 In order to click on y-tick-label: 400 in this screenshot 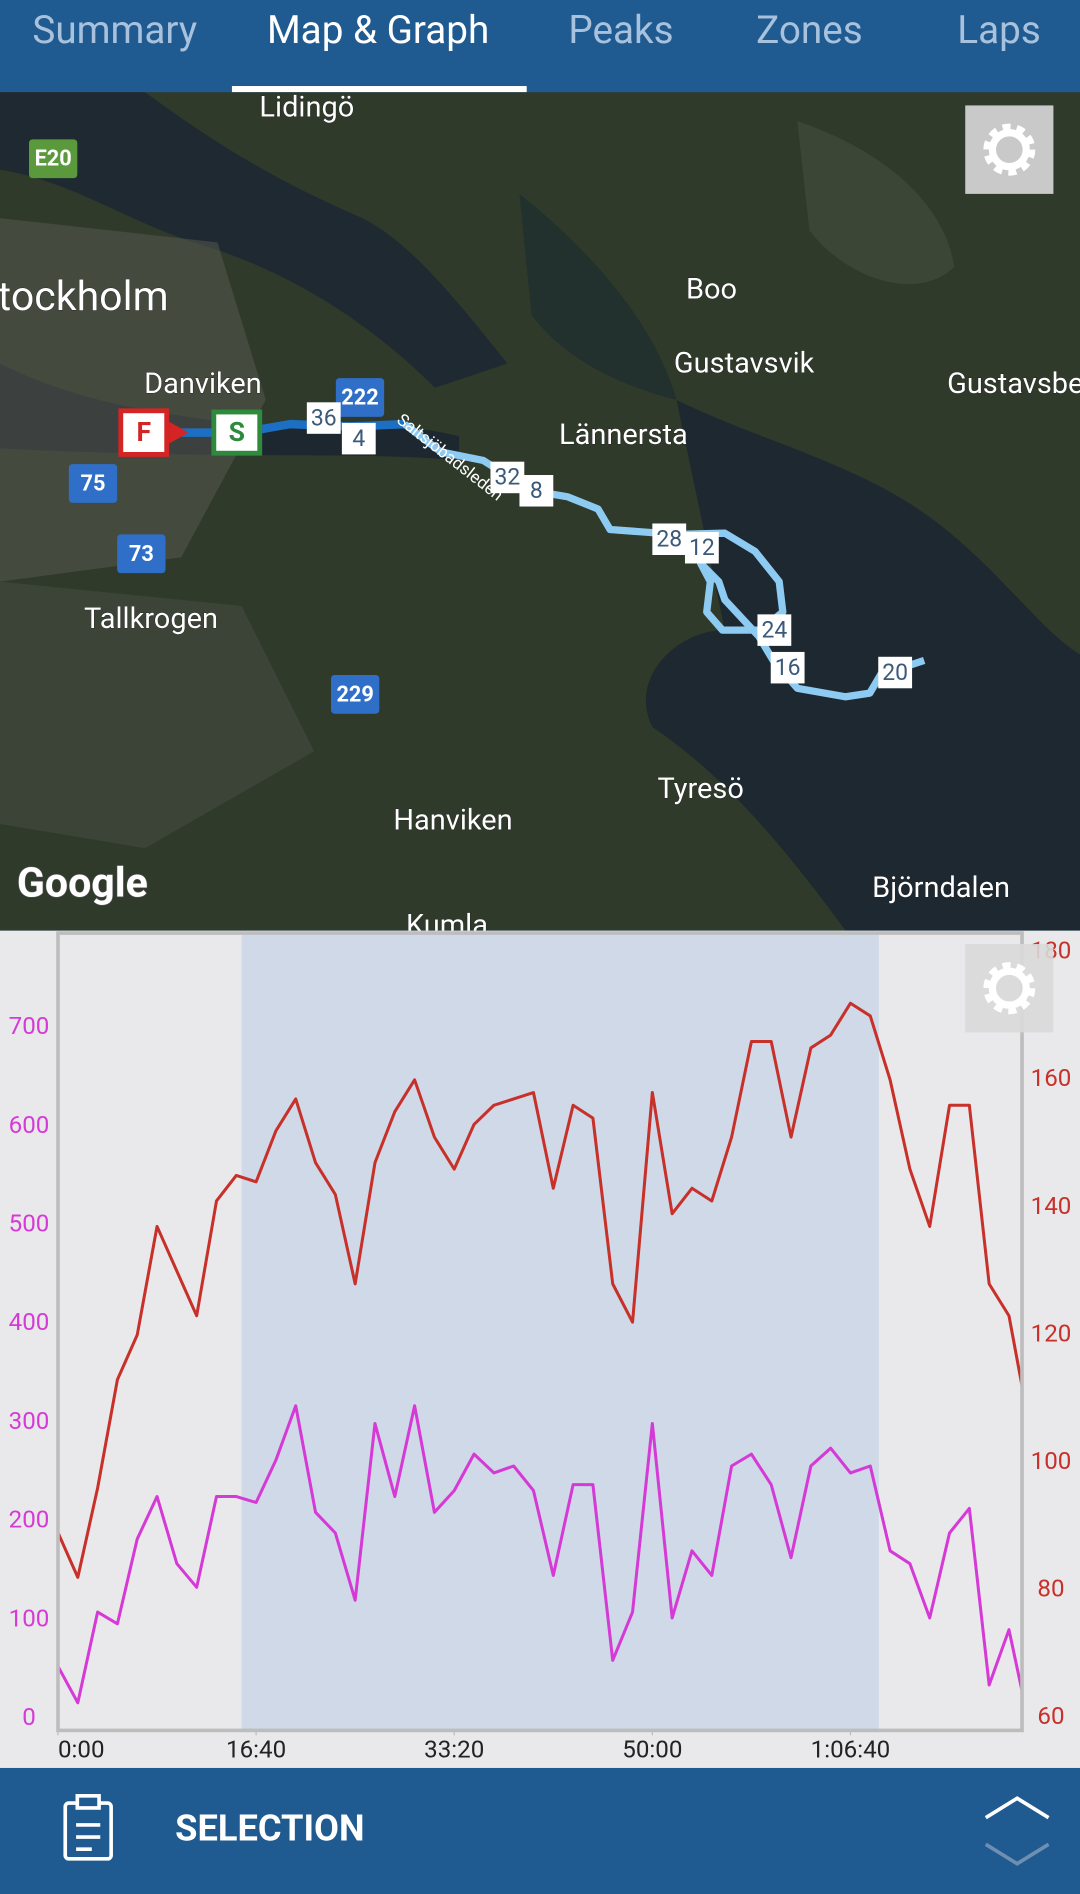, I will do `click(29, 1322)`.